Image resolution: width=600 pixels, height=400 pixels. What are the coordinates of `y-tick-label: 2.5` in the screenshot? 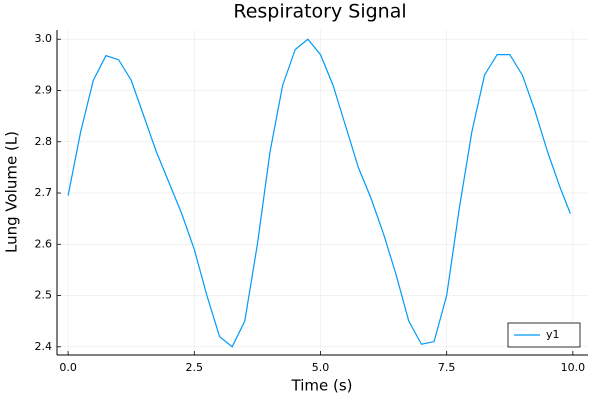 It's located at (44, 295).